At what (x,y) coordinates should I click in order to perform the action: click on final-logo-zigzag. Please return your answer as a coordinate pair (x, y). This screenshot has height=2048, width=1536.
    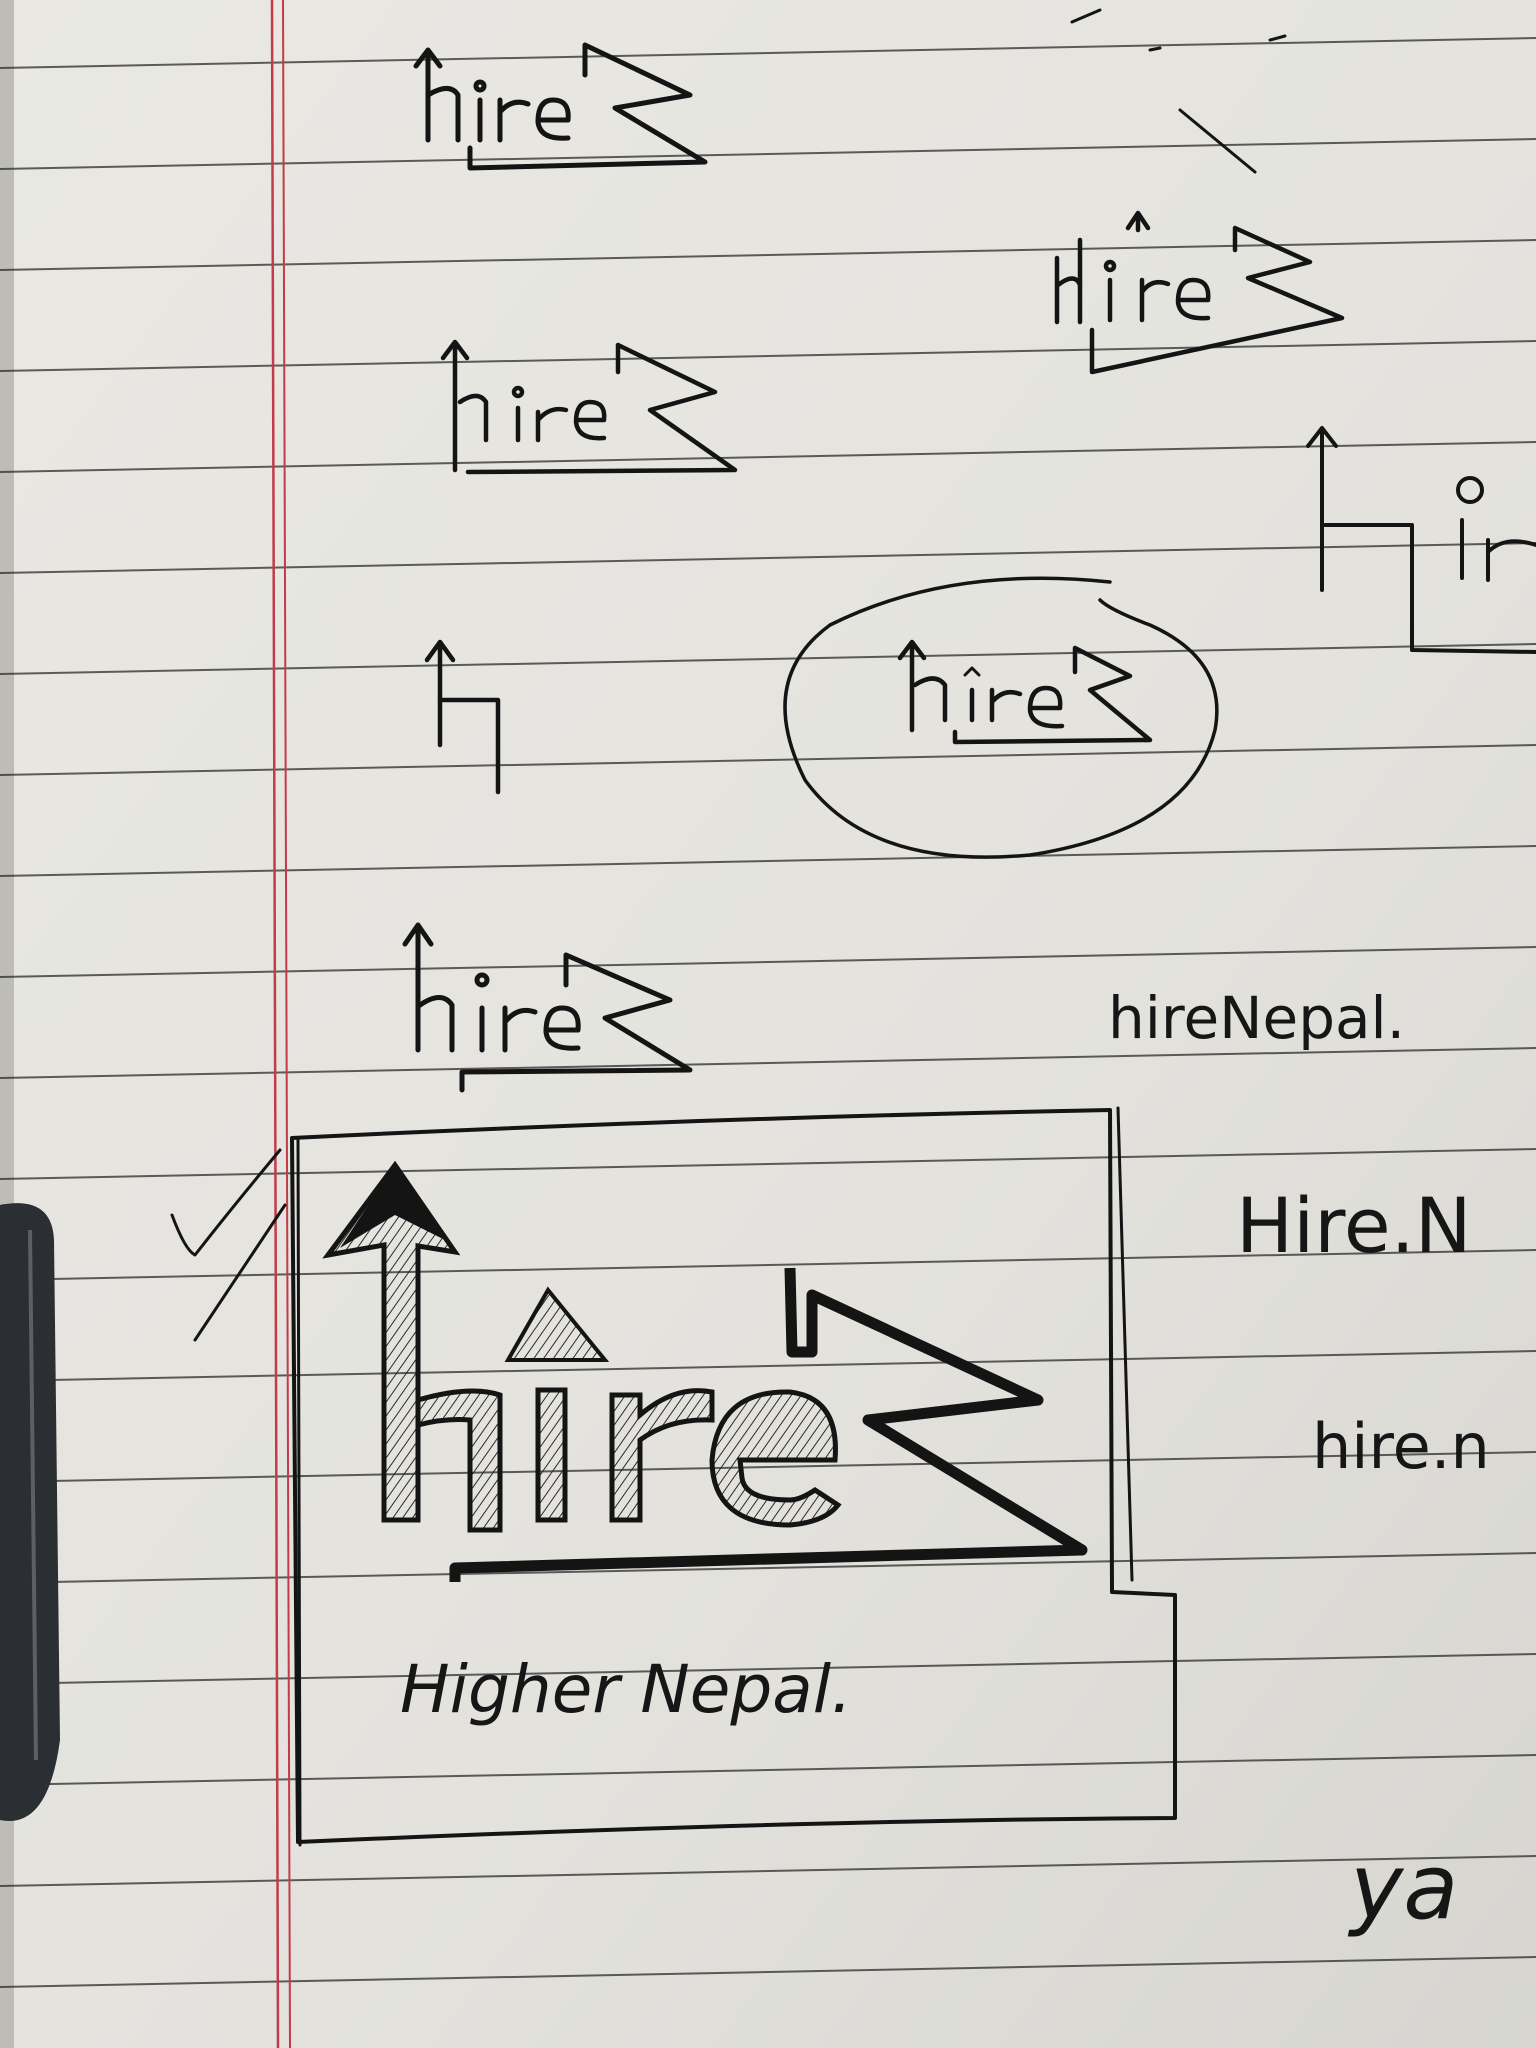
    Looking at the image, I should click on (768, 1424).